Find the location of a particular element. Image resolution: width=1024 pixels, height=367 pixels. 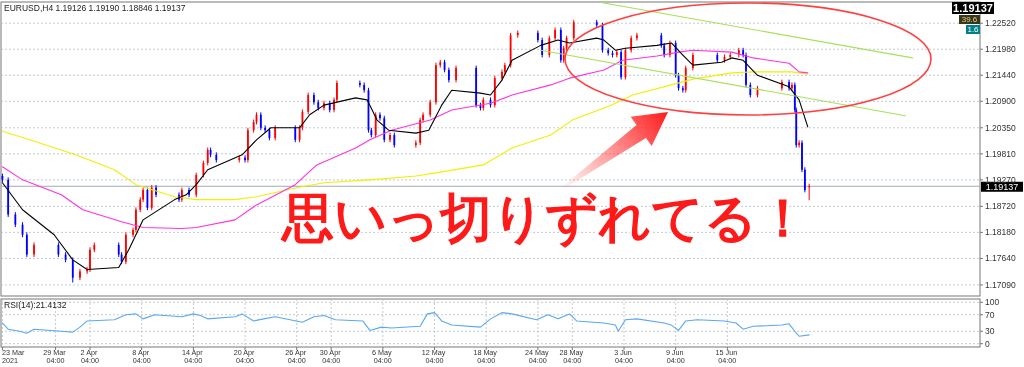

line-series is located at coordinates (405, 324).